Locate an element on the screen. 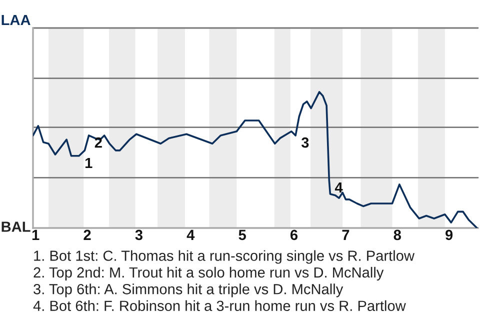 This screenshot has width=480, height=320. x-tick-label: 2 is located at coordinates (87, 235).